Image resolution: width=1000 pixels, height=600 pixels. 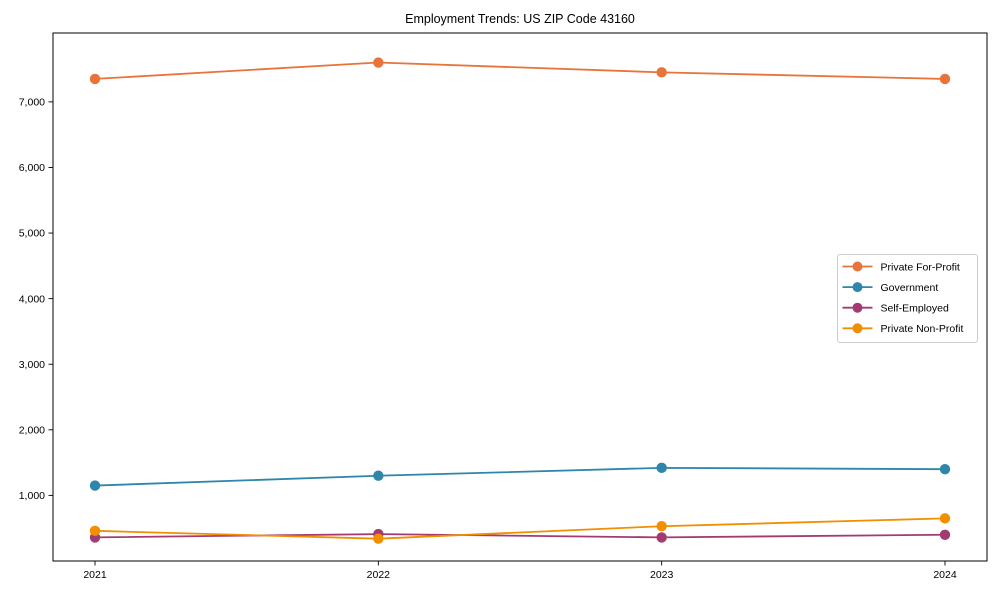 I want to click on legend-item: Self-Employed, so click(x=895, y=308).